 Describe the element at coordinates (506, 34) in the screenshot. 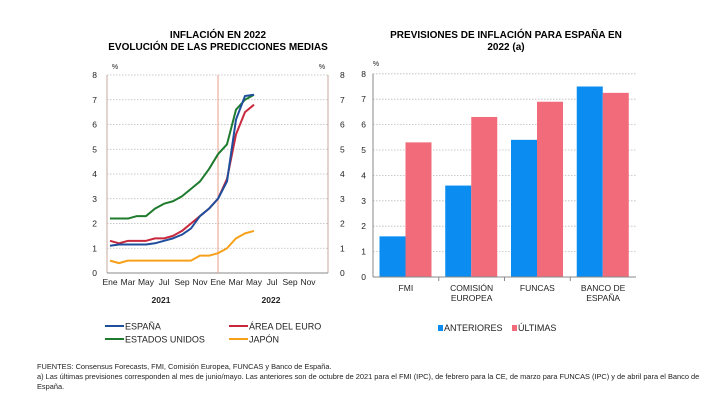

I see `bar-chart-title: PREVISIONES DE INFLACIÓN PARA ESPAÑA EN` at that location.